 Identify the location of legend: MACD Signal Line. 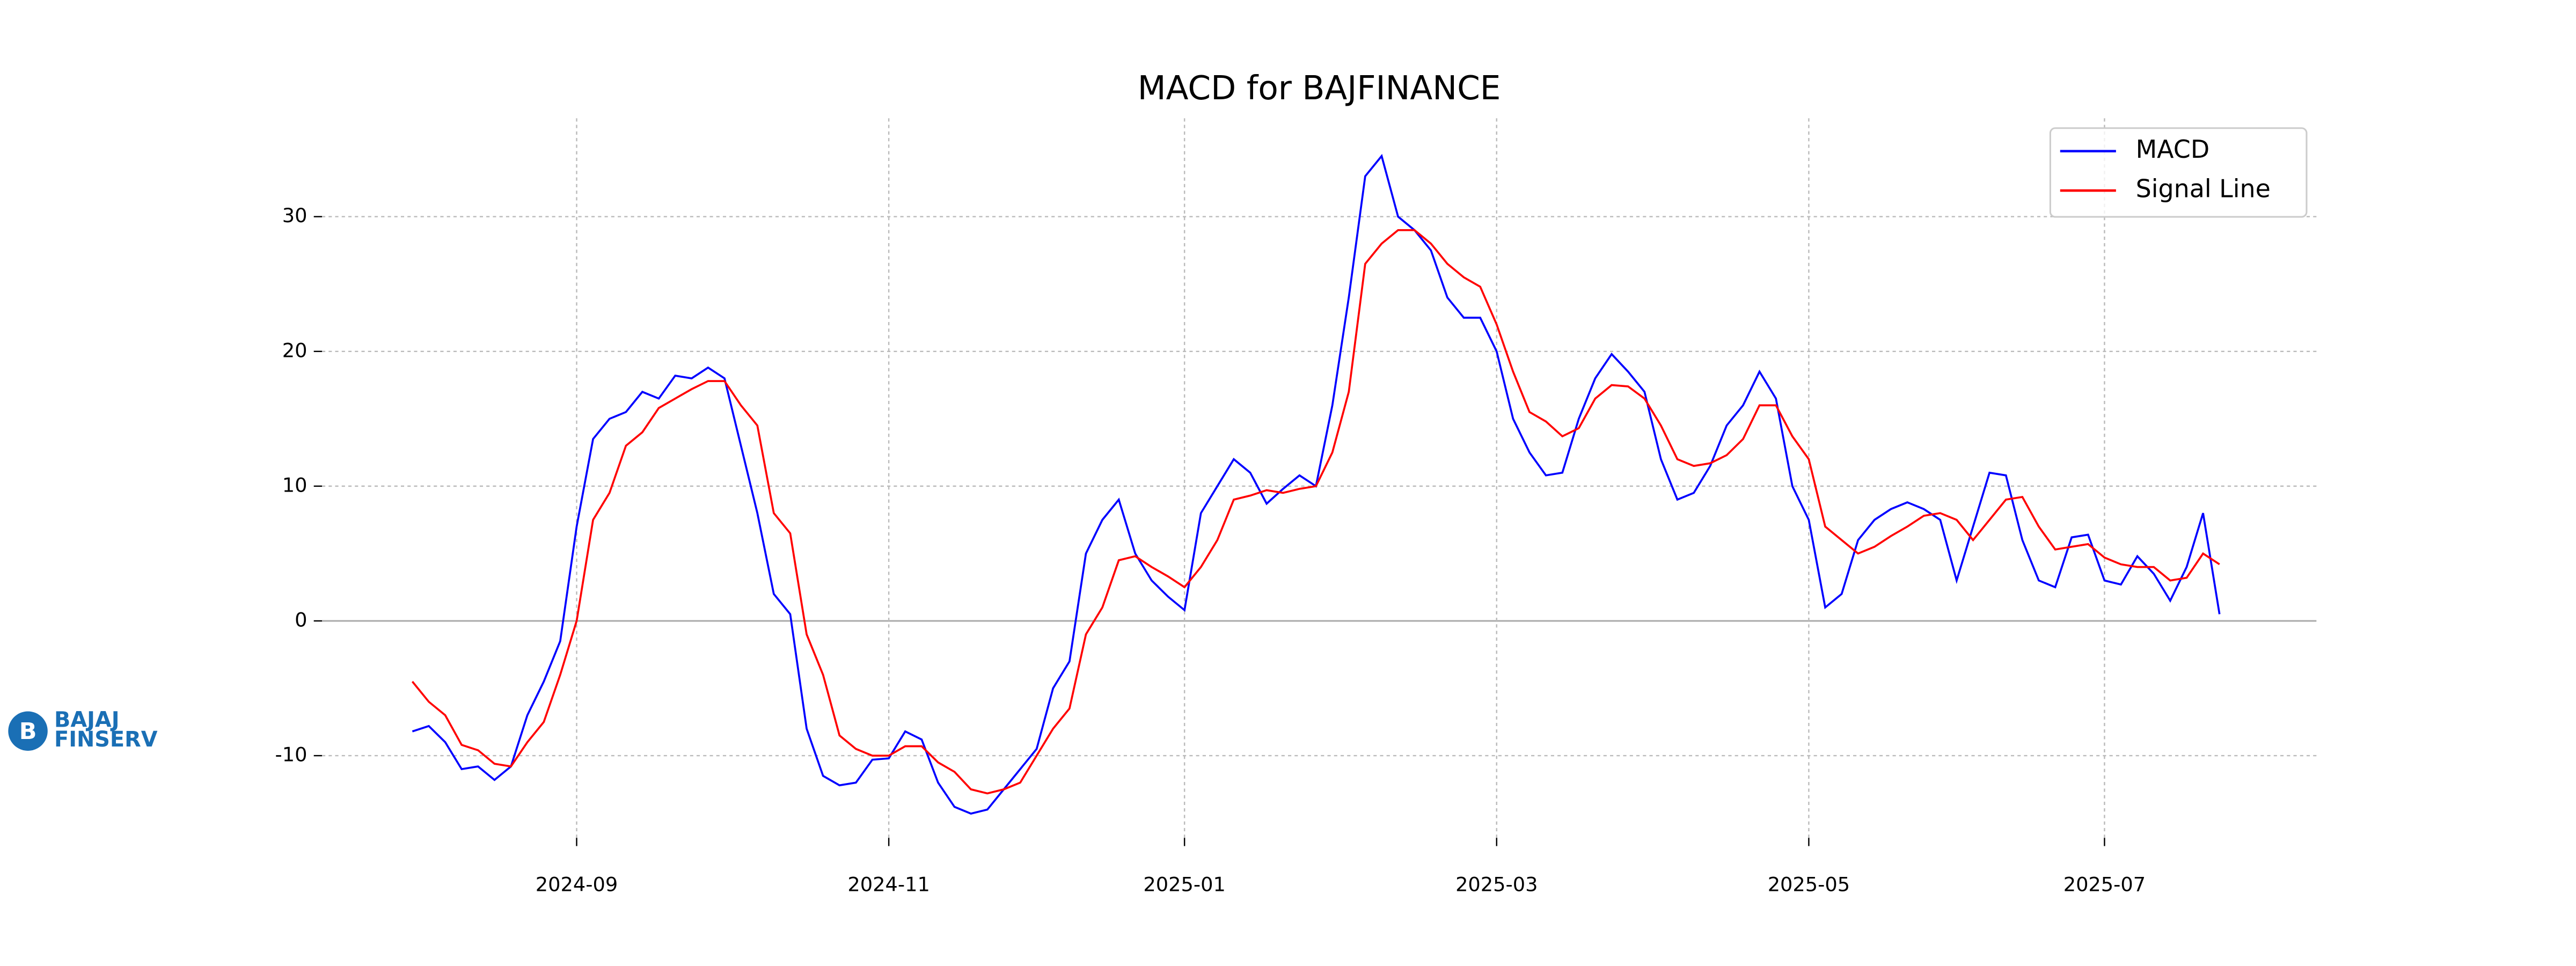
(2178, 172).